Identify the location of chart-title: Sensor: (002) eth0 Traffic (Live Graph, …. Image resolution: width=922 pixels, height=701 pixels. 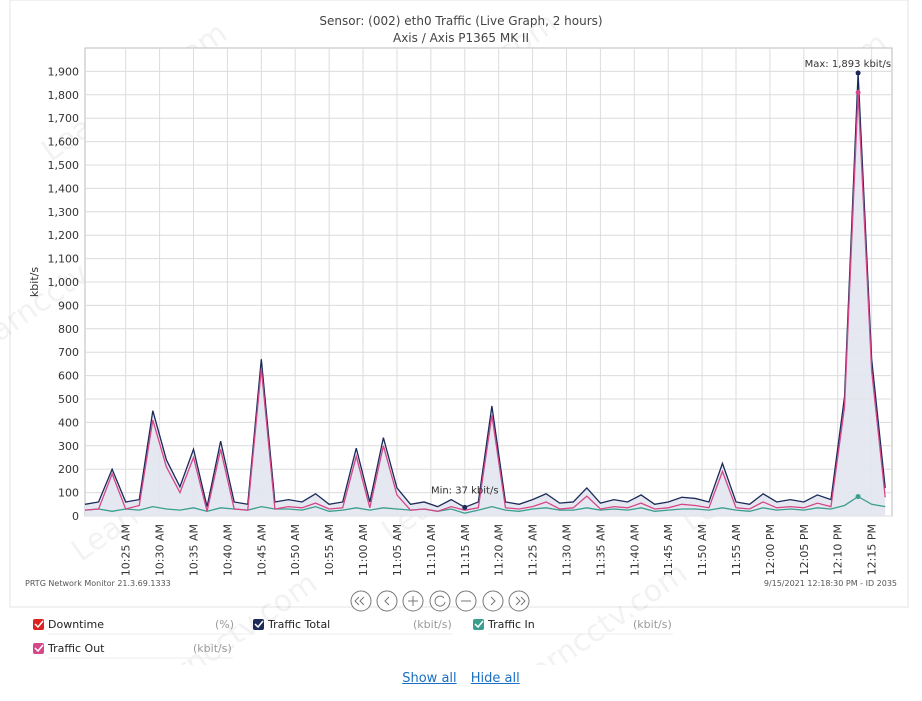
(460, 21).